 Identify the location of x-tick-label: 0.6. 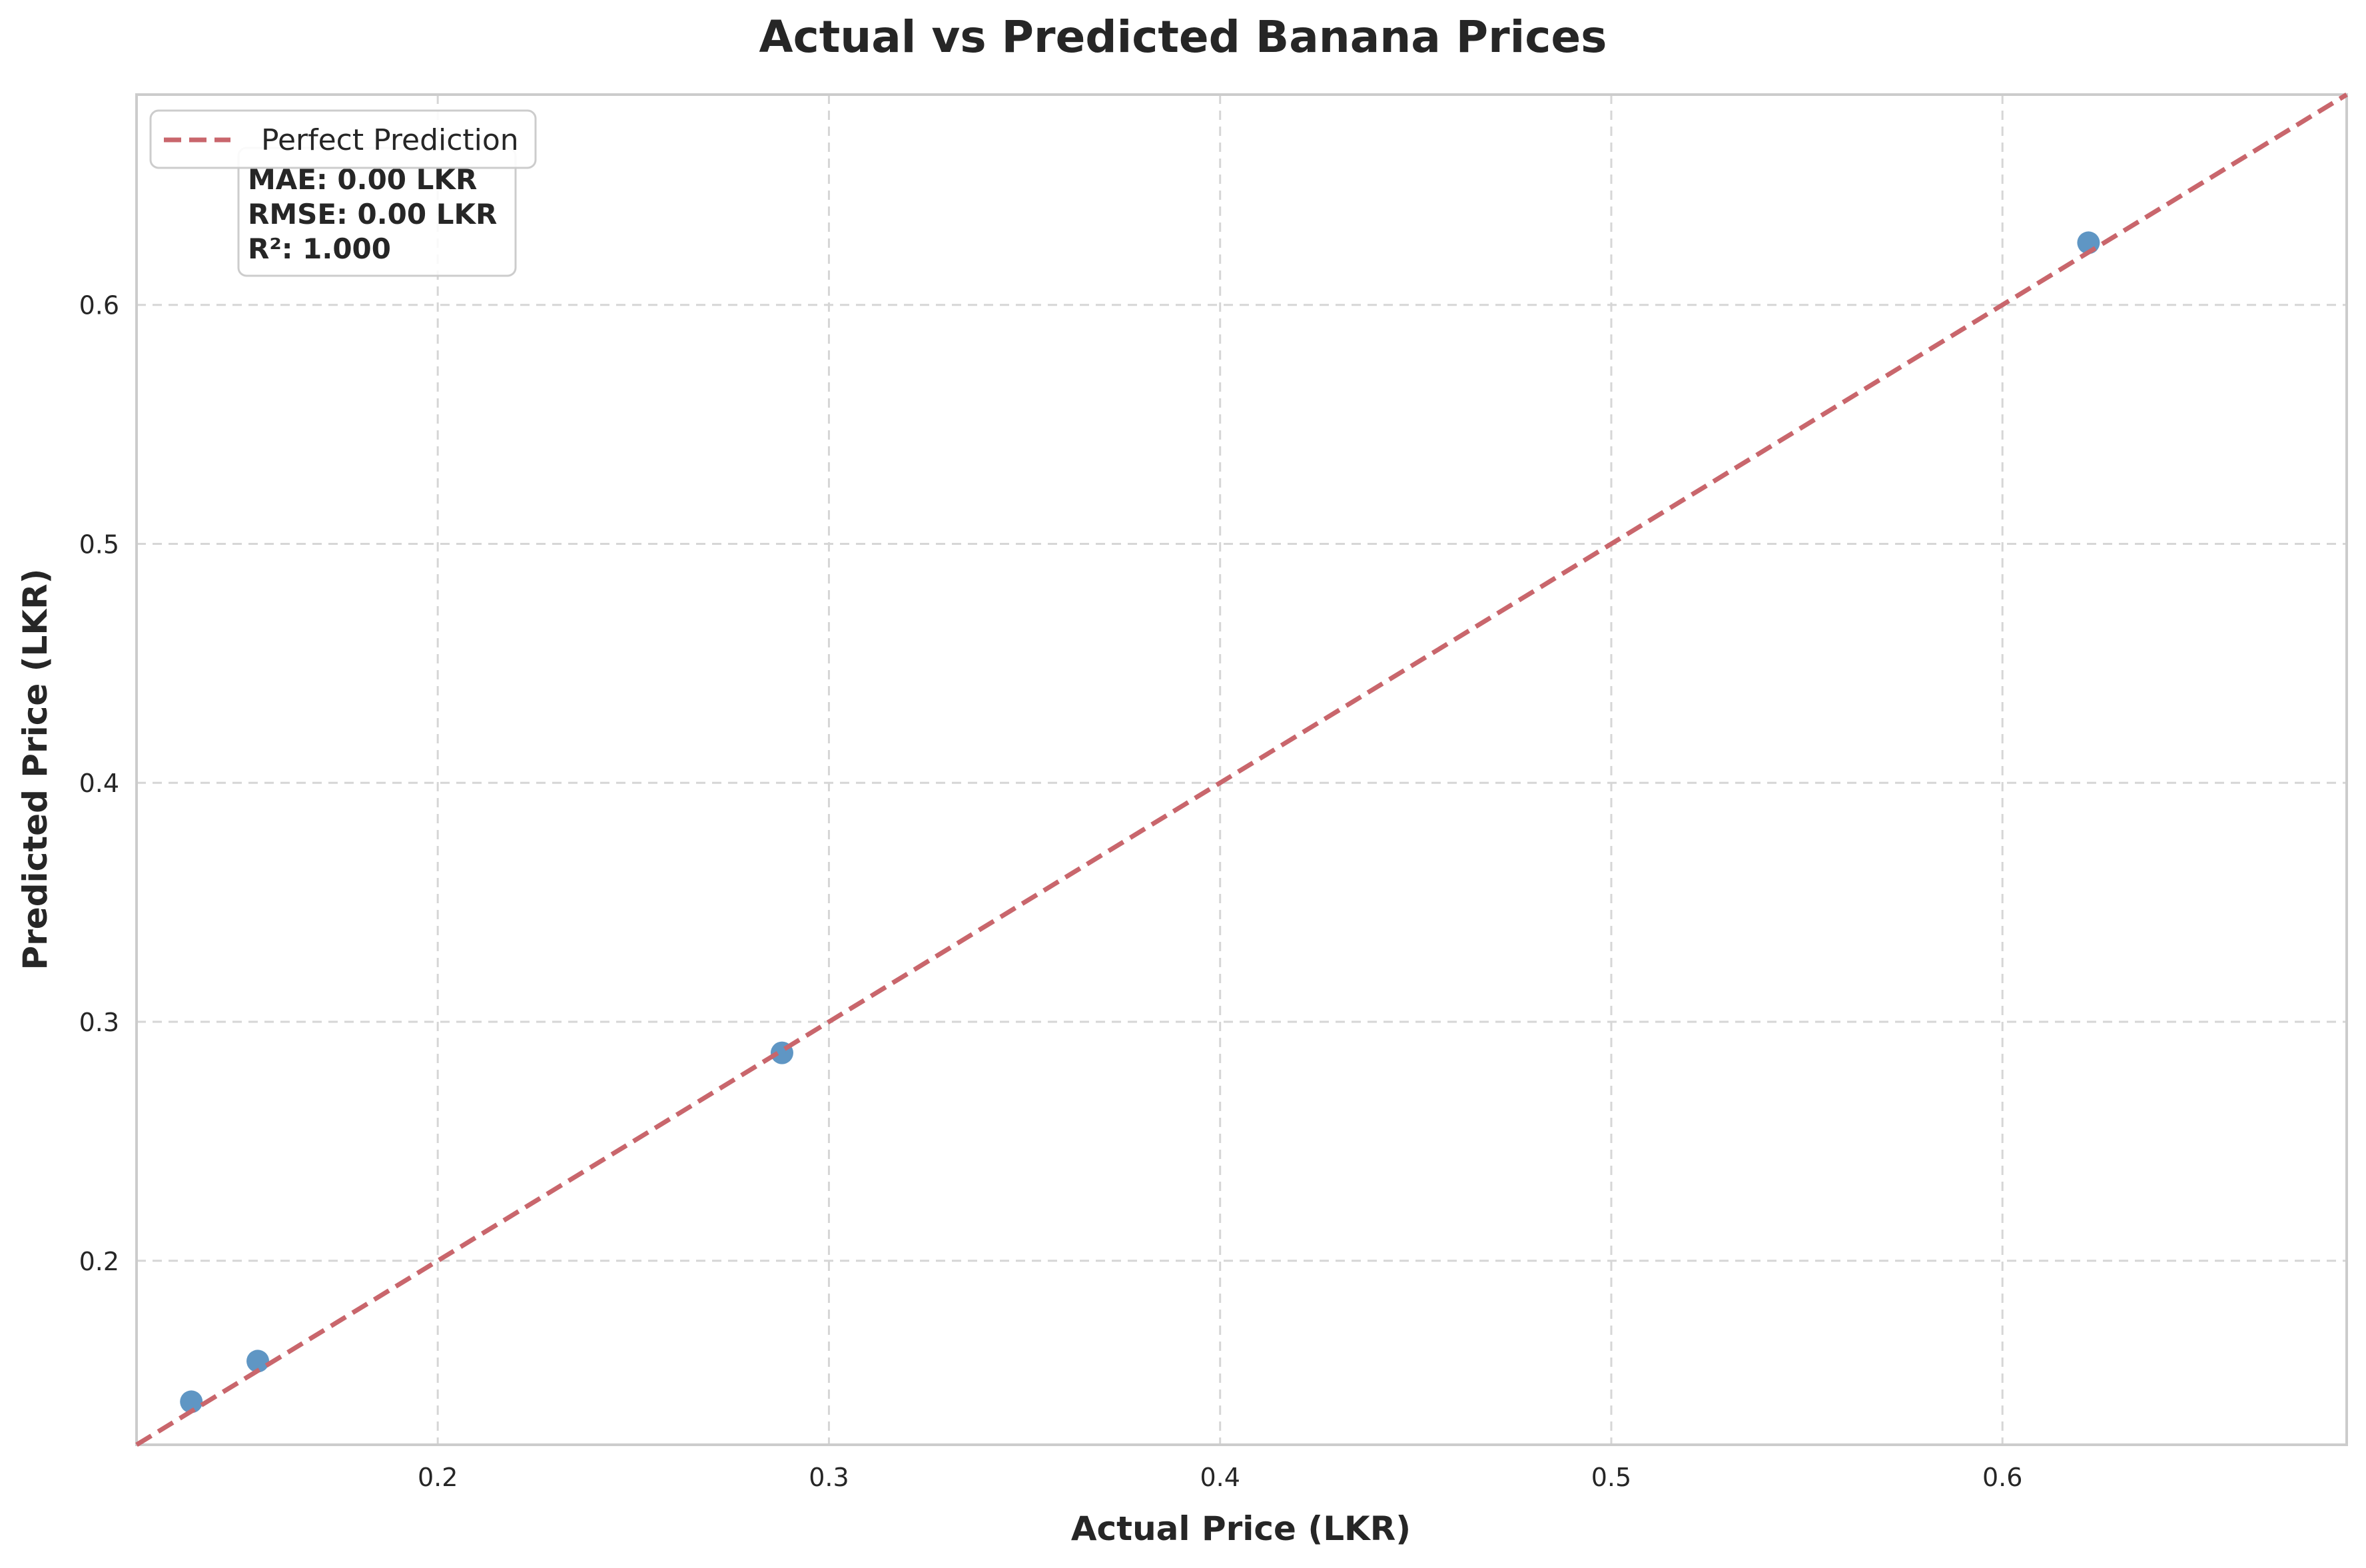
(2002, 1477).